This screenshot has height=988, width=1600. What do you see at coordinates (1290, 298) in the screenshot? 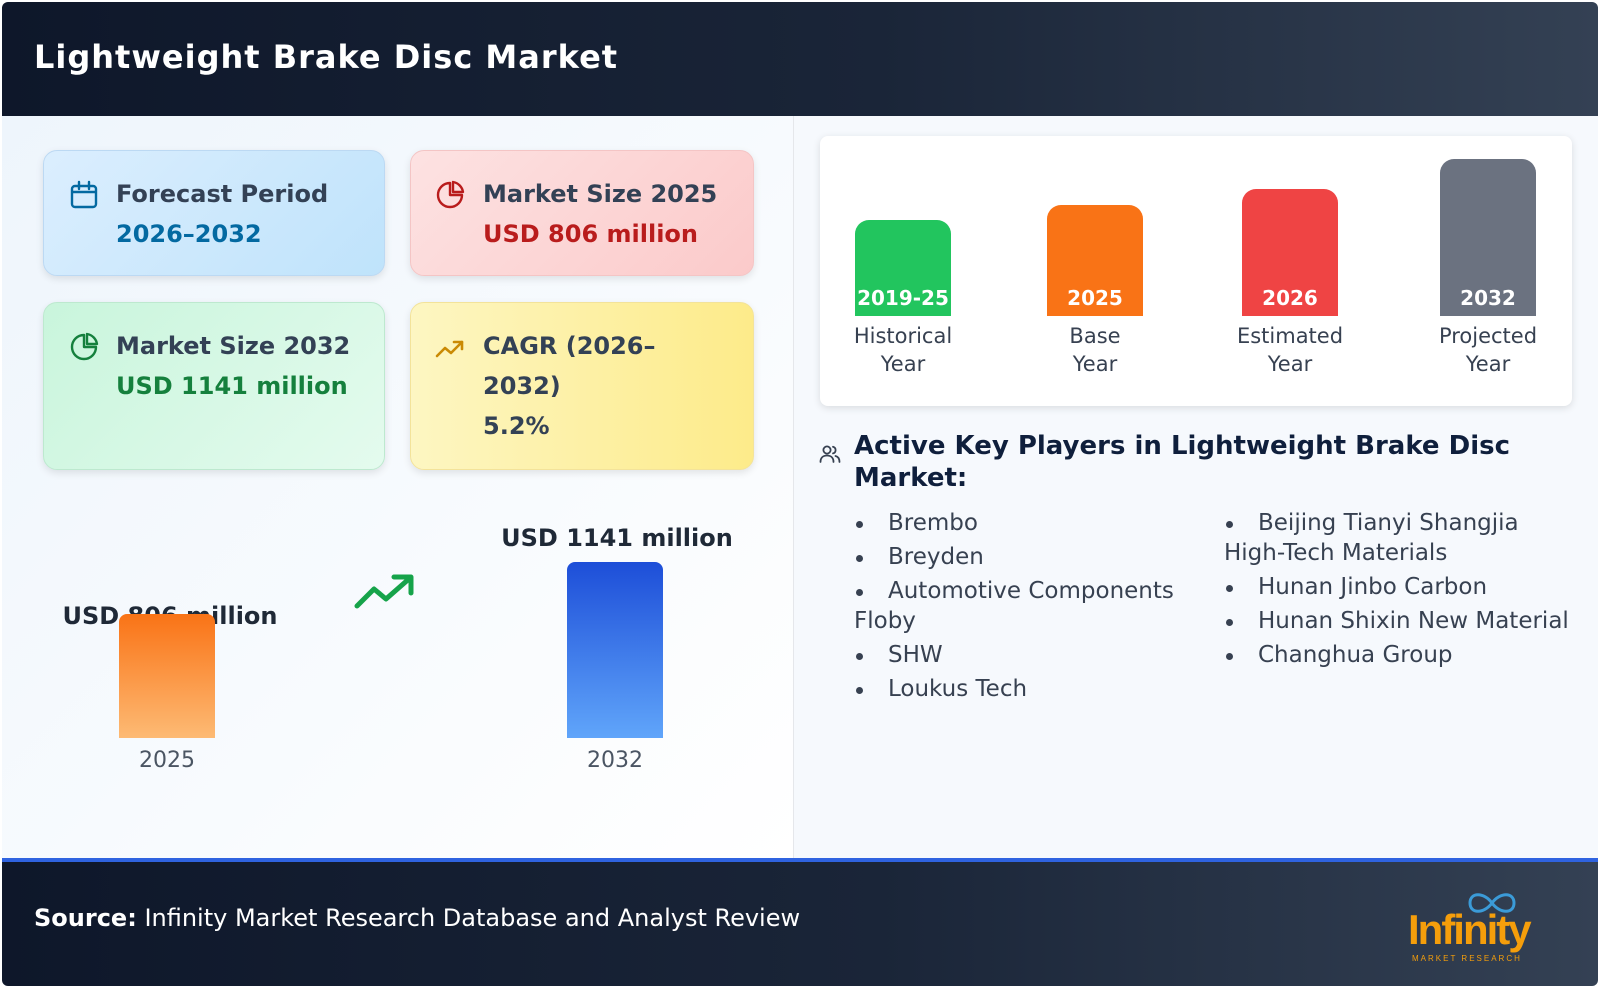
I see `timeline-year-estimated: 2026` at bounding box center [1290, 298].